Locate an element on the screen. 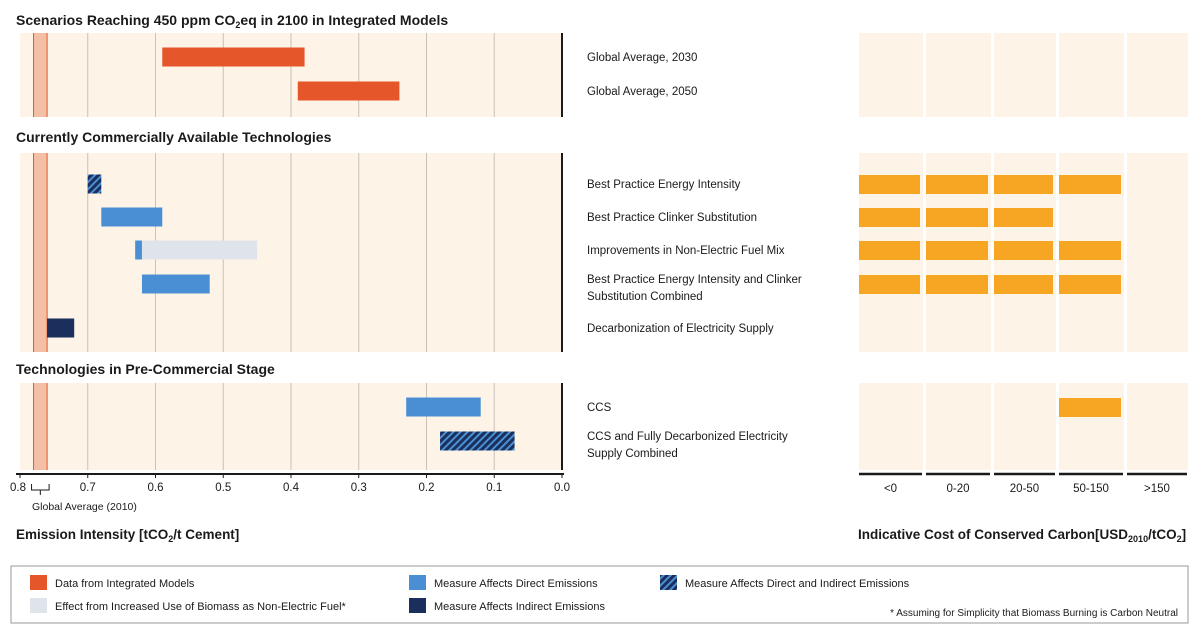  legend-swatch-both is located at coordinates (668, 582).